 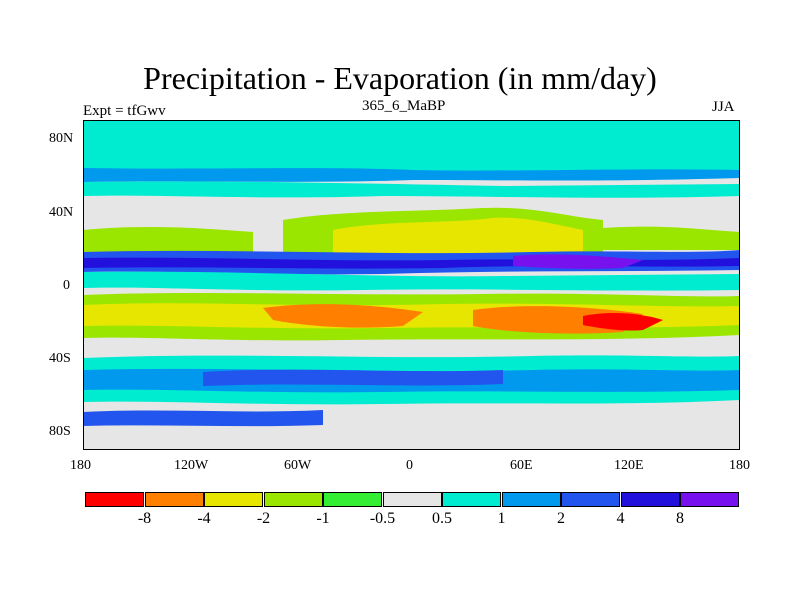 I want to click on colorbar-label: -4, so click(x=204, y=518).